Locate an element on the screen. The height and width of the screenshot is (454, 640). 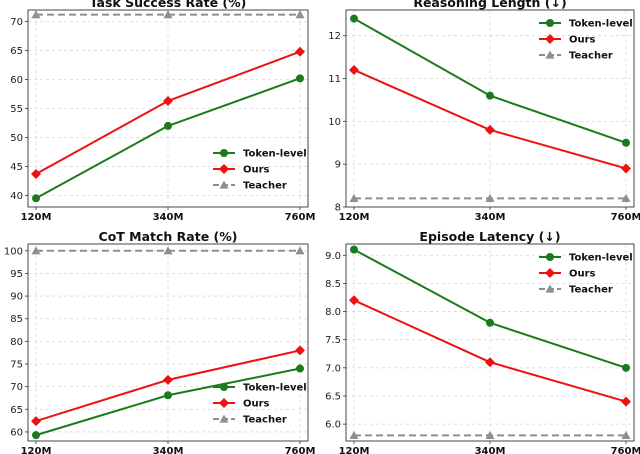
y-tick-label: 11 is located at coordinates (334, 79).